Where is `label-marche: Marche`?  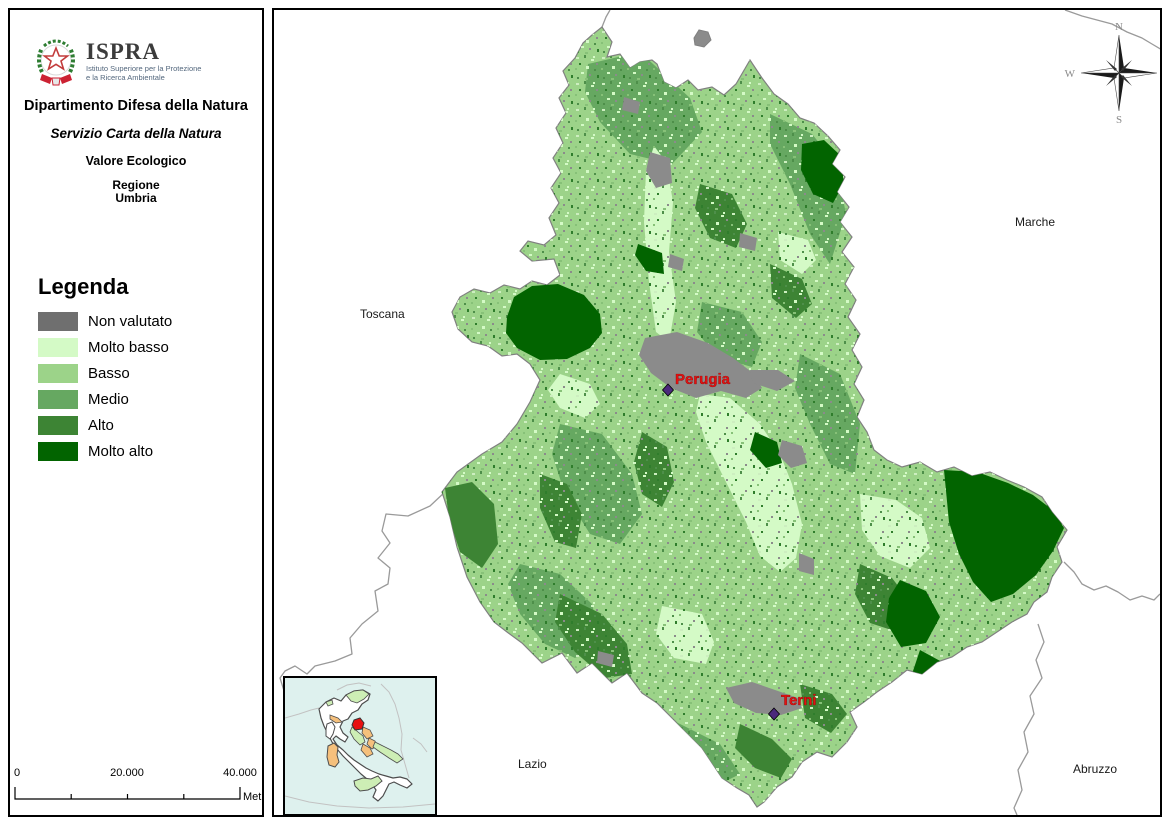 label-marche: Marche is located at coordinates (1035, 222).